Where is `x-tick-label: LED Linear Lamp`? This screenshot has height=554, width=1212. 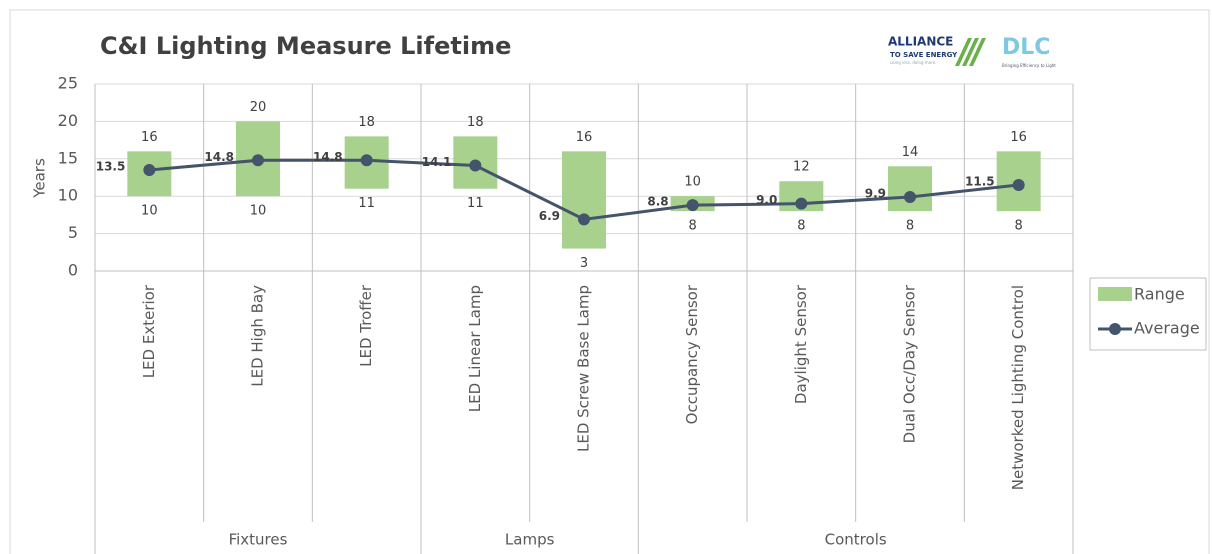
x-tick-label: LED Linear Lamp is located at coordinates (475, 348).